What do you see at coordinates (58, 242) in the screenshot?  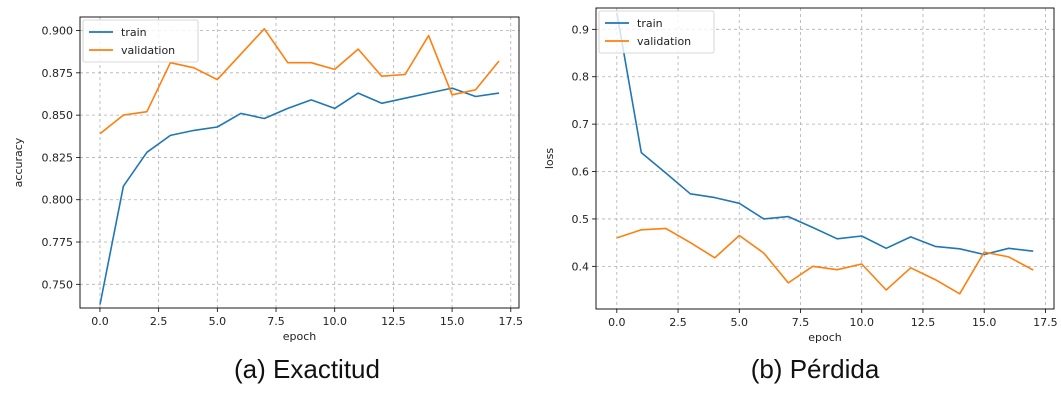 I see `y-tick-label: 0.775` at bounding box center [58, 242].